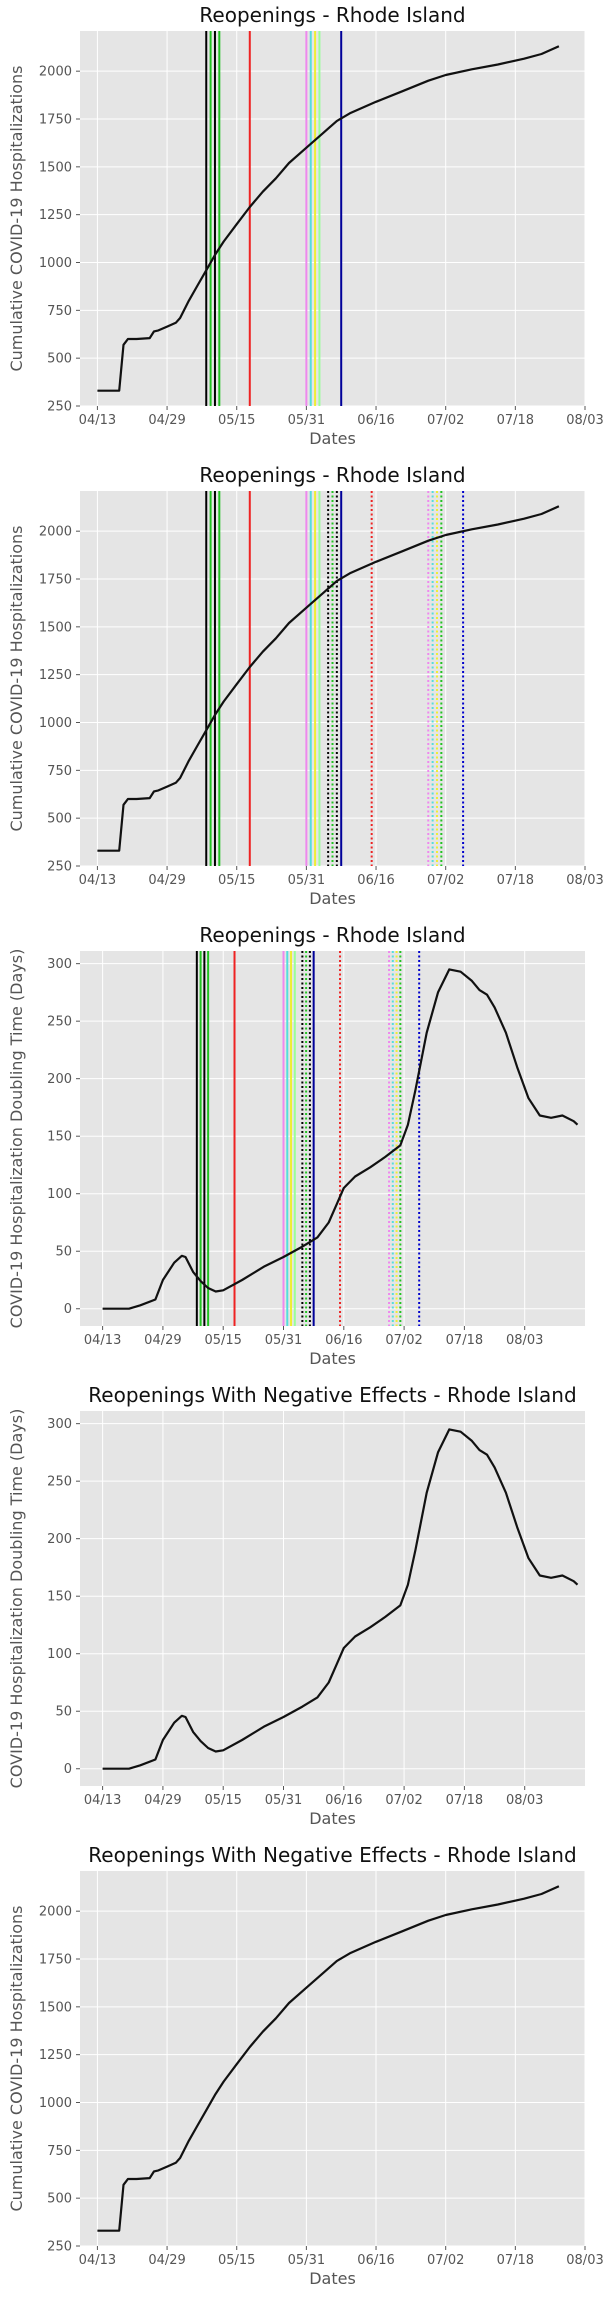 The width and height of the screenshot is (610, 2304). I want to click on y-tick-label: 300, so click(59, 964).